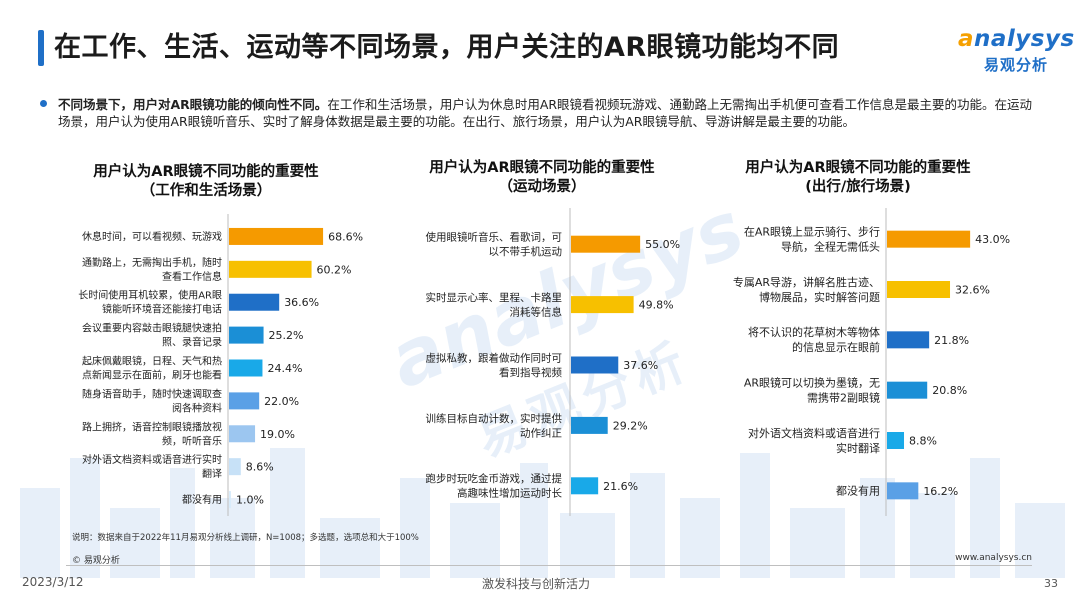 The height and width of the screenshot is (608, 1080). I want to click on copyright: © 易观分析, so click(96, 561).